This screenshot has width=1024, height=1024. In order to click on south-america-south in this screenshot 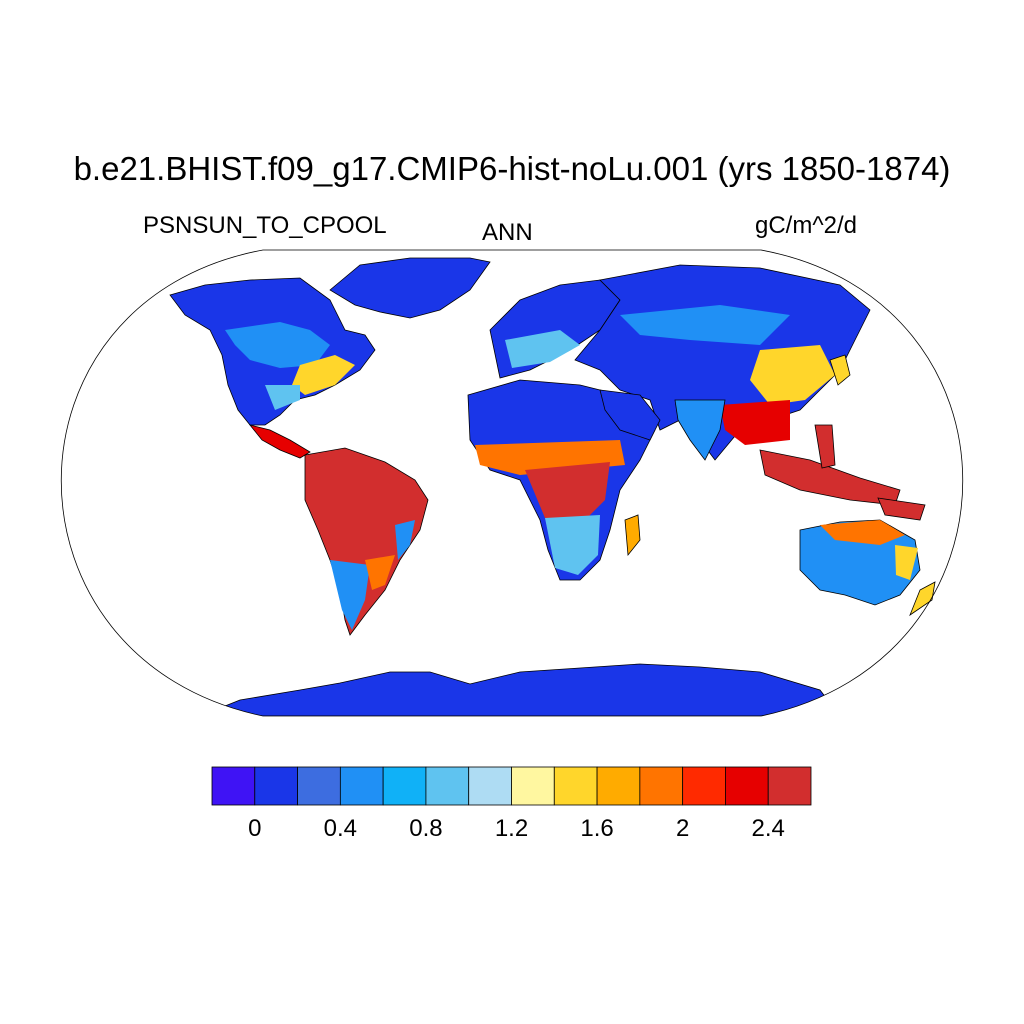, I will do `click(350, 595)`.